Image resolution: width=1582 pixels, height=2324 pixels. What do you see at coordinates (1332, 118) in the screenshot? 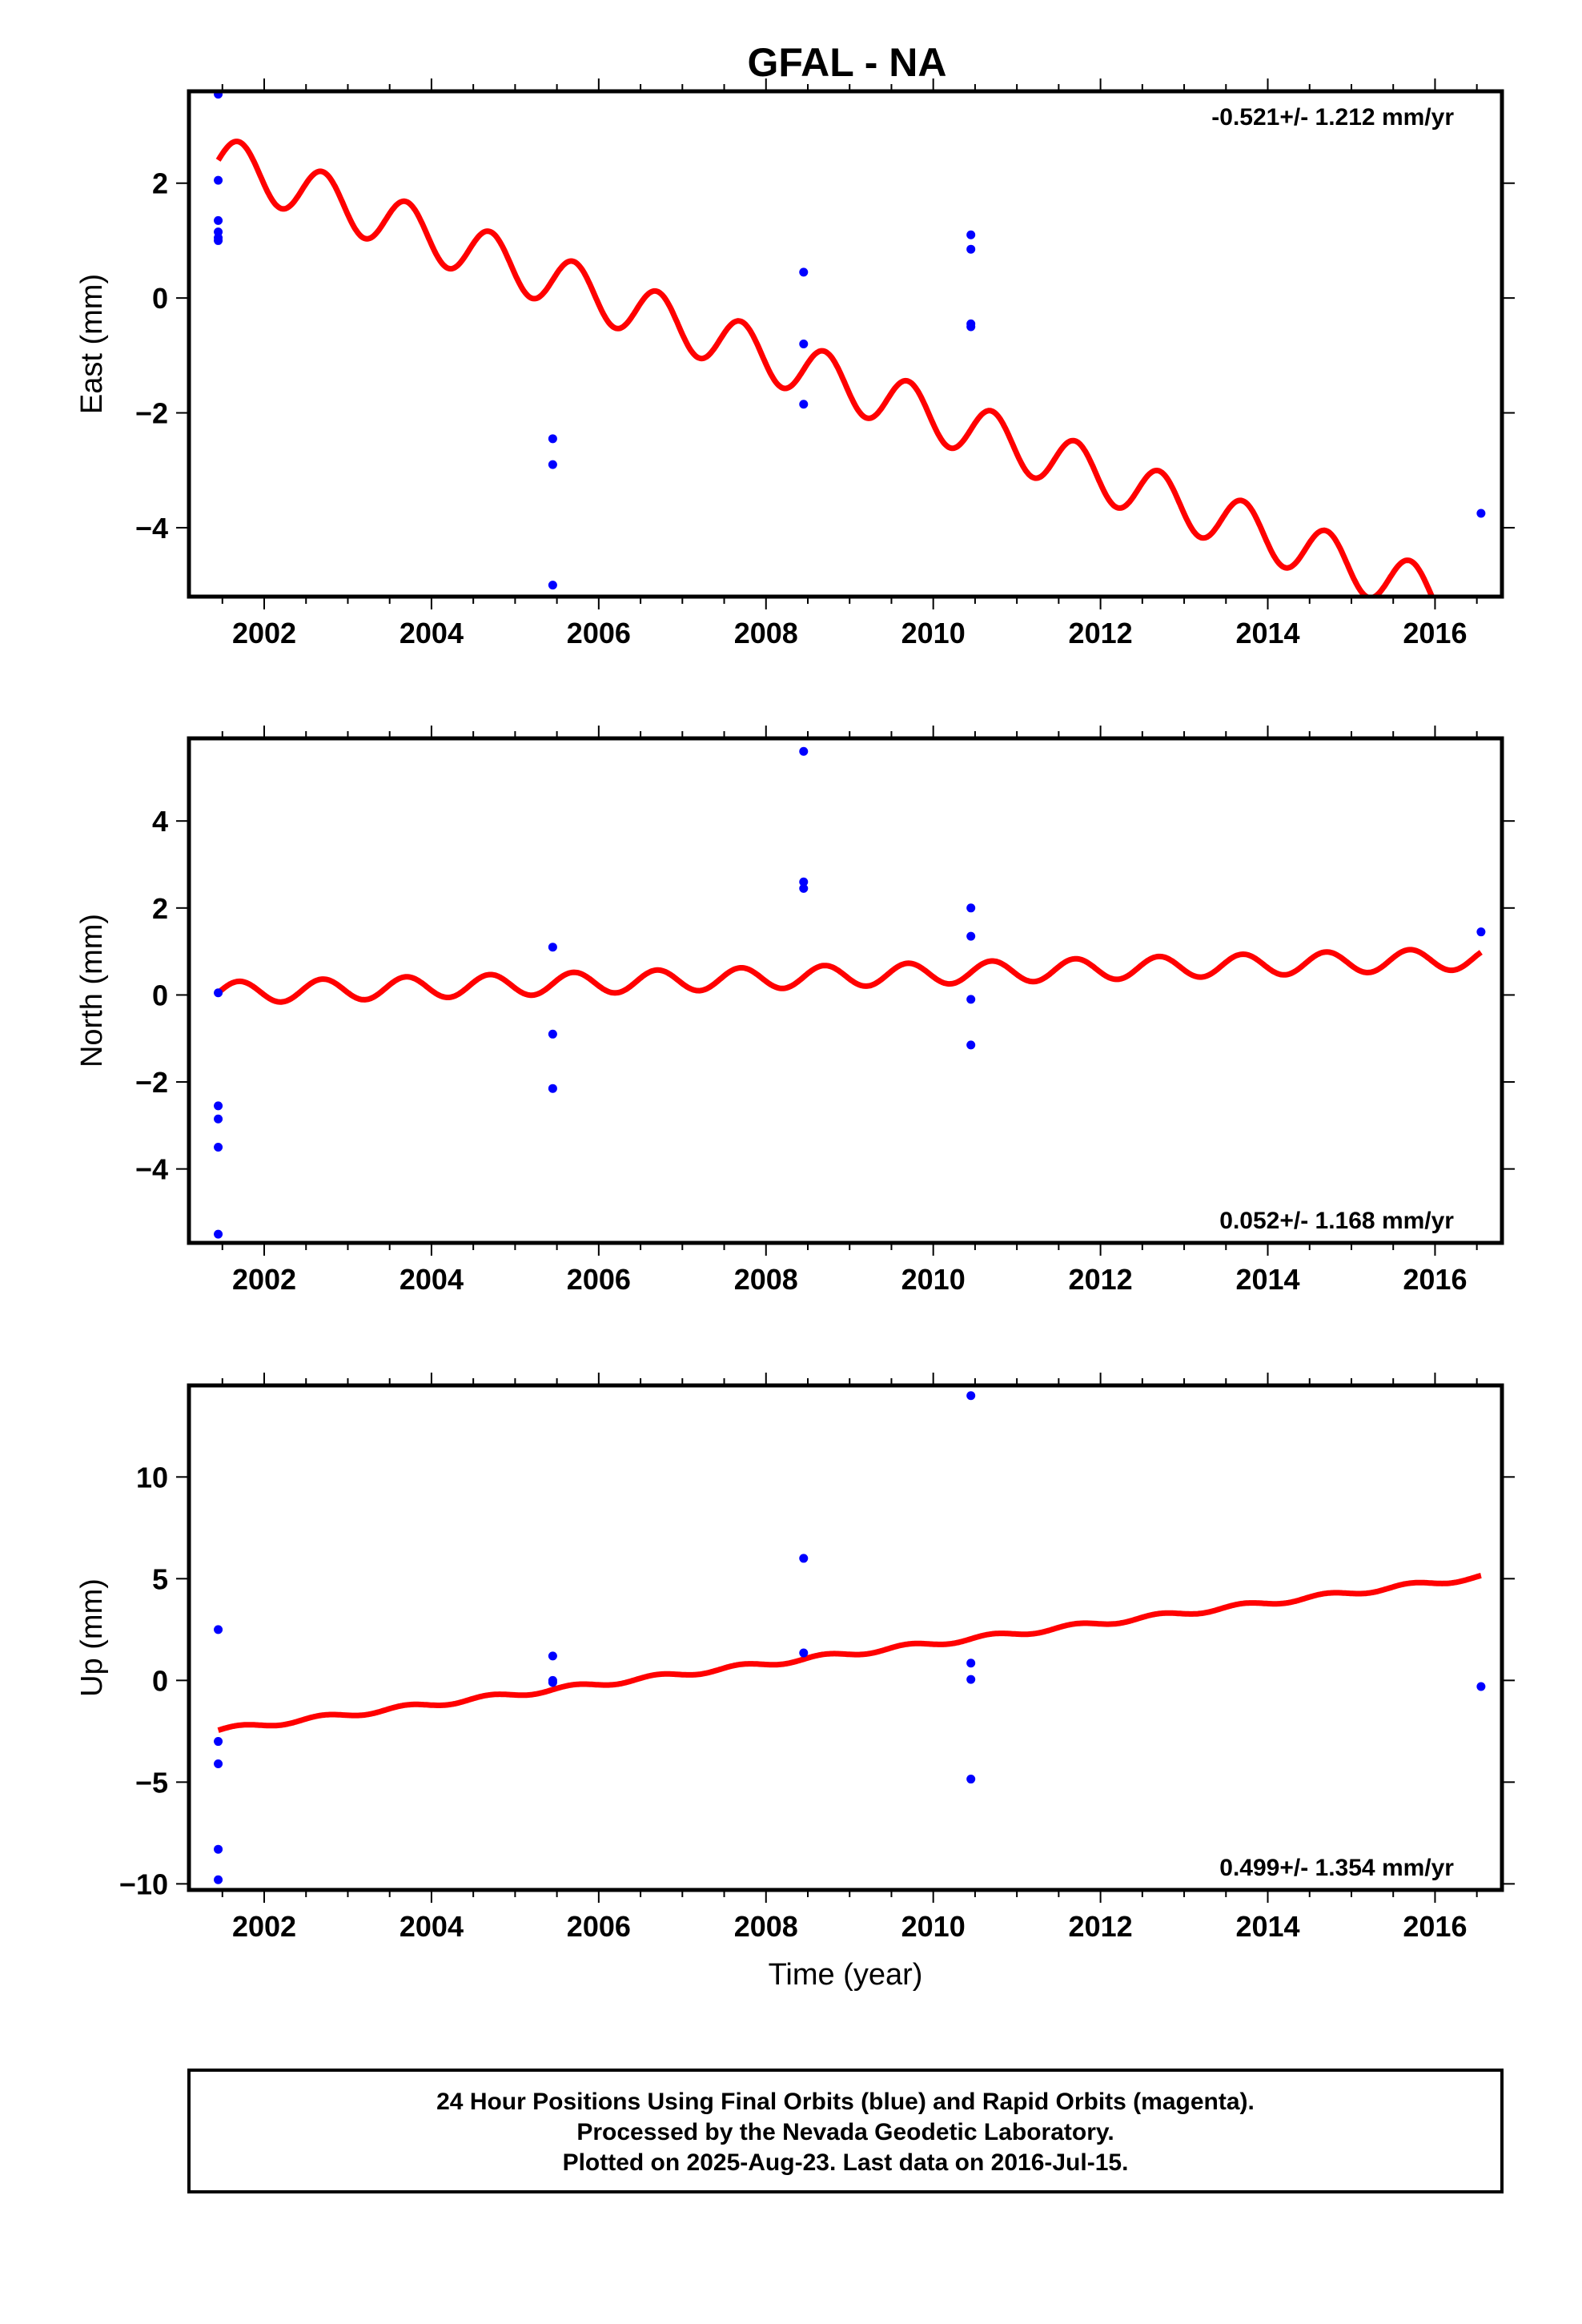
I see `rate-label: -0.521+/- 1.212 mm/yr` at bounding box center [1332, 118].